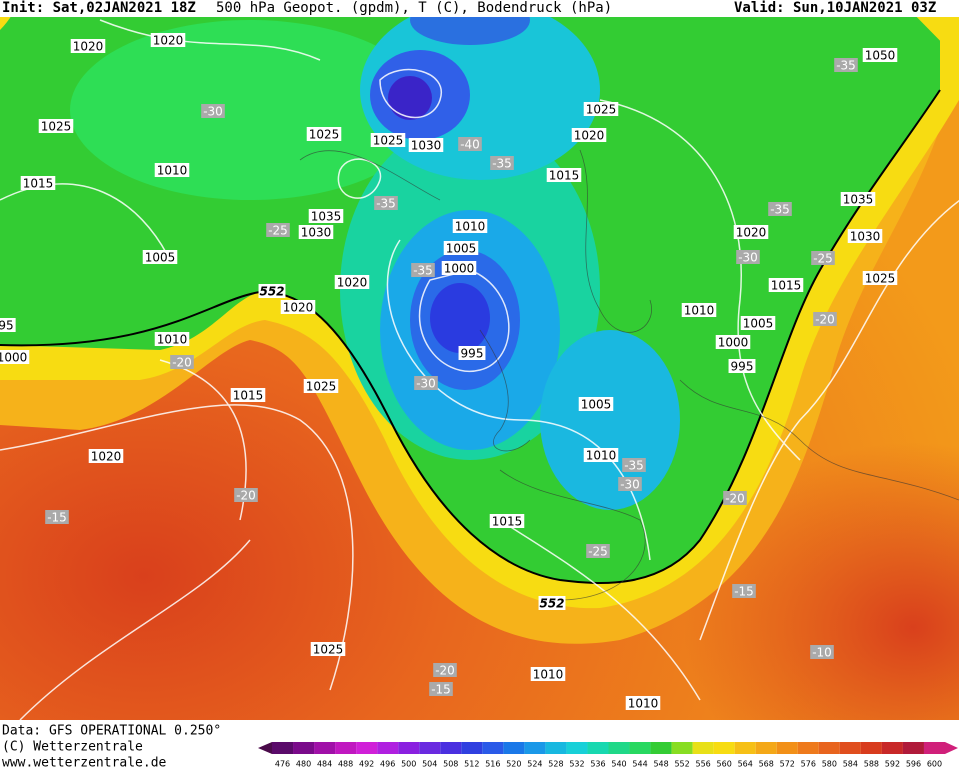 Image resolution: width=959 pixels, height=774 pixels. What do you see at coordinates (387, 764) in the screenshot?
I see `scale-tick-label: 496` at bounding box center [387, 764].